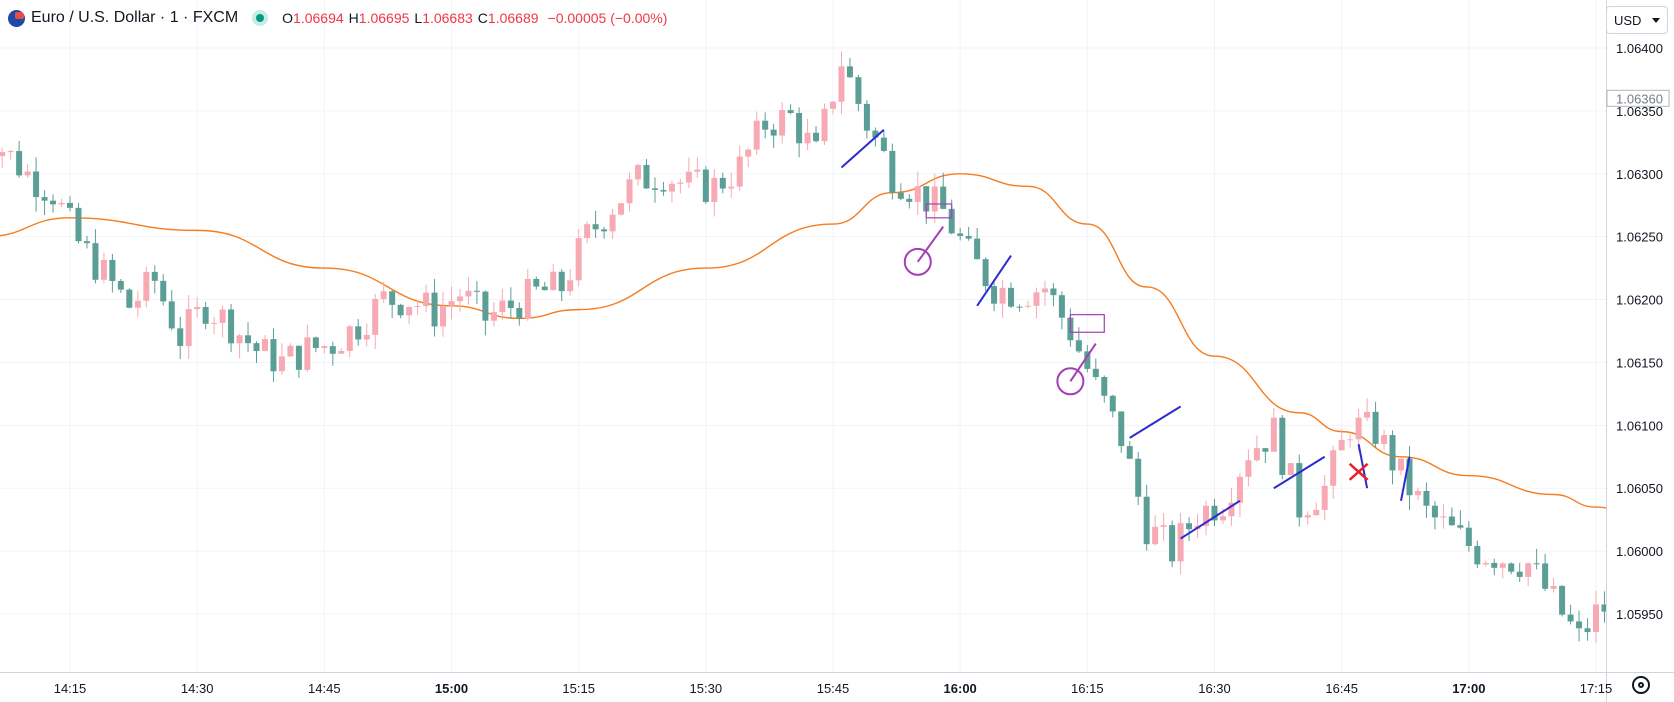  Describe the element at coordinates (1639, 300) in the screenshot. I see `price-tick-label: 1.06200` at that location.